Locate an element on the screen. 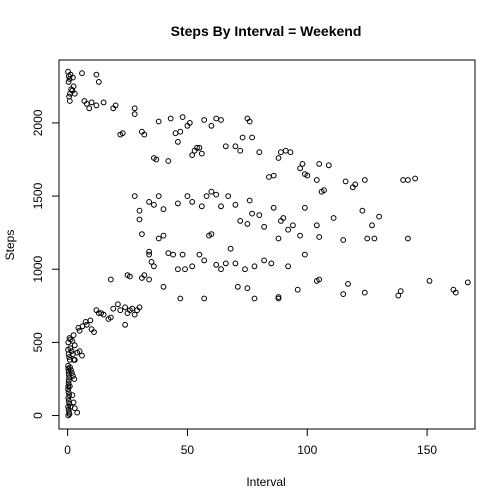  y-tick-label: 0 is located at coordinates (38, 415).